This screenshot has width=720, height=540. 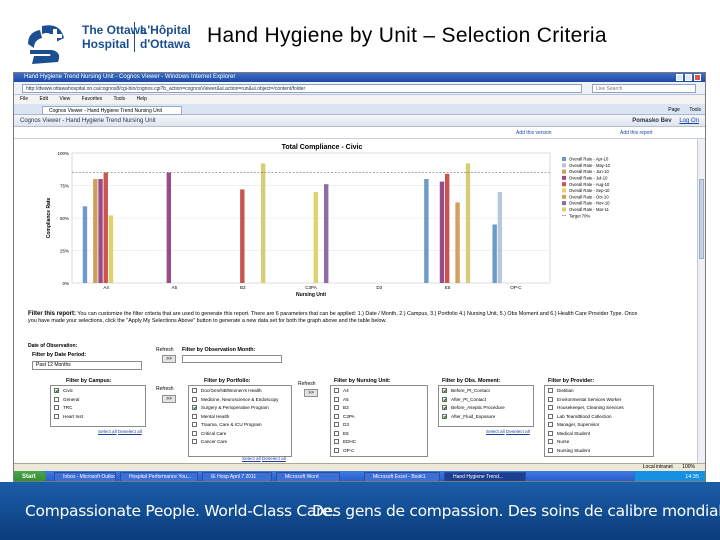 I want to click on menu-favorites: Favorites, so click(x=92, y=99).